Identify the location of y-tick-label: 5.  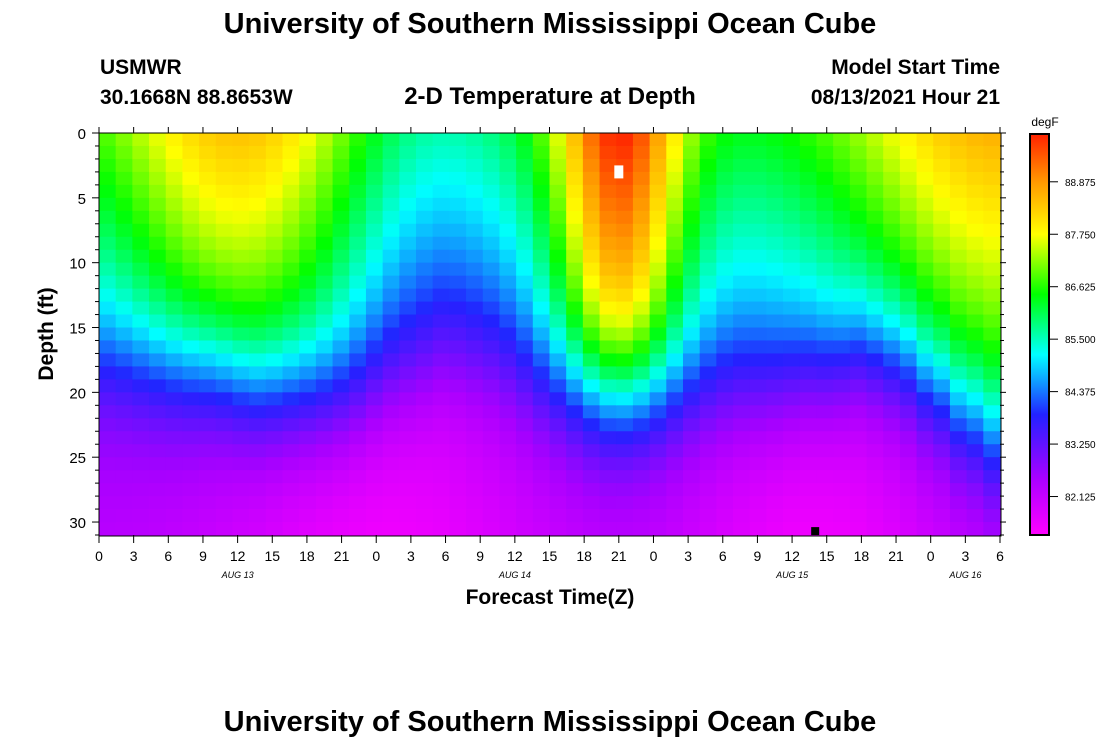
(82, 199).